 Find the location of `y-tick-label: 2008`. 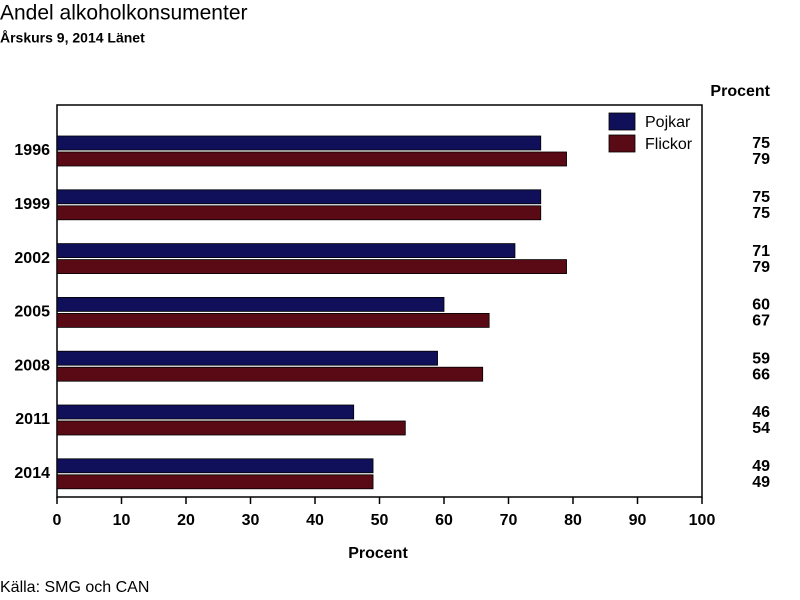

y-tick-label: 2008 is located at coordinates (32, 365).